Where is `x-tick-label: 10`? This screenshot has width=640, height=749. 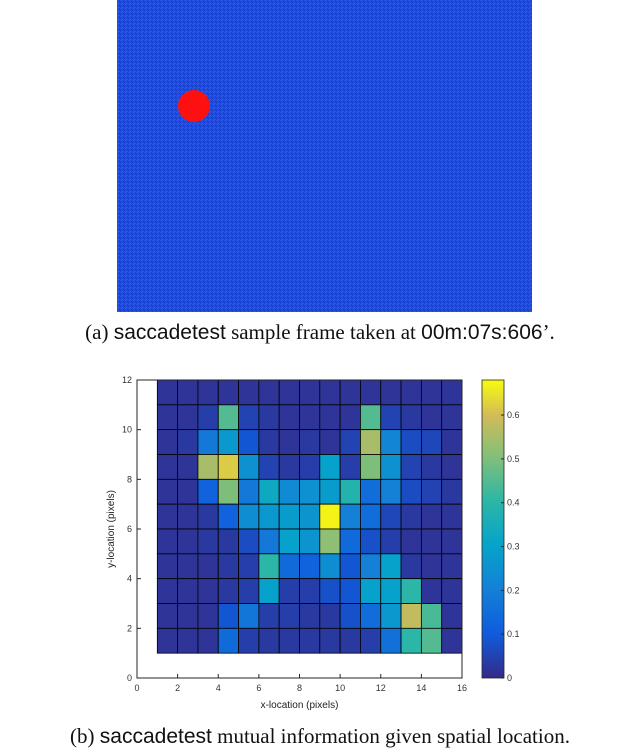 x-tick-label: 10 is located at coordinates (340, 688).